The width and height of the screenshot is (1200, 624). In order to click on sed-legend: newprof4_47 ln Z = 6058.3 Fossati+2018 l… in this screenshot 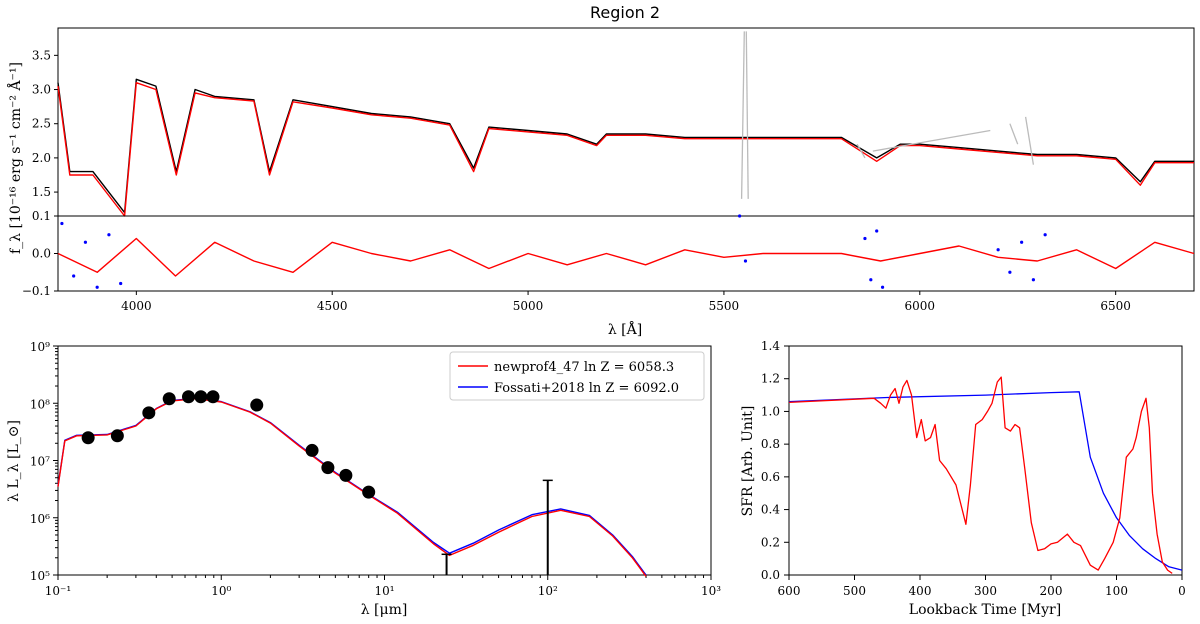, I will do `click(577, 376)`.